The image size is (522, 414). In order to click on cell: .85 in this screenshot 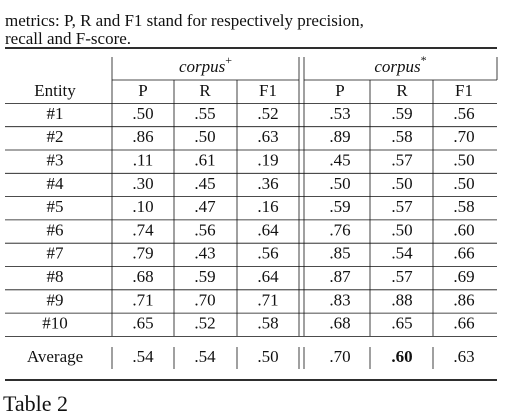, I will do `click(339, 253)`.